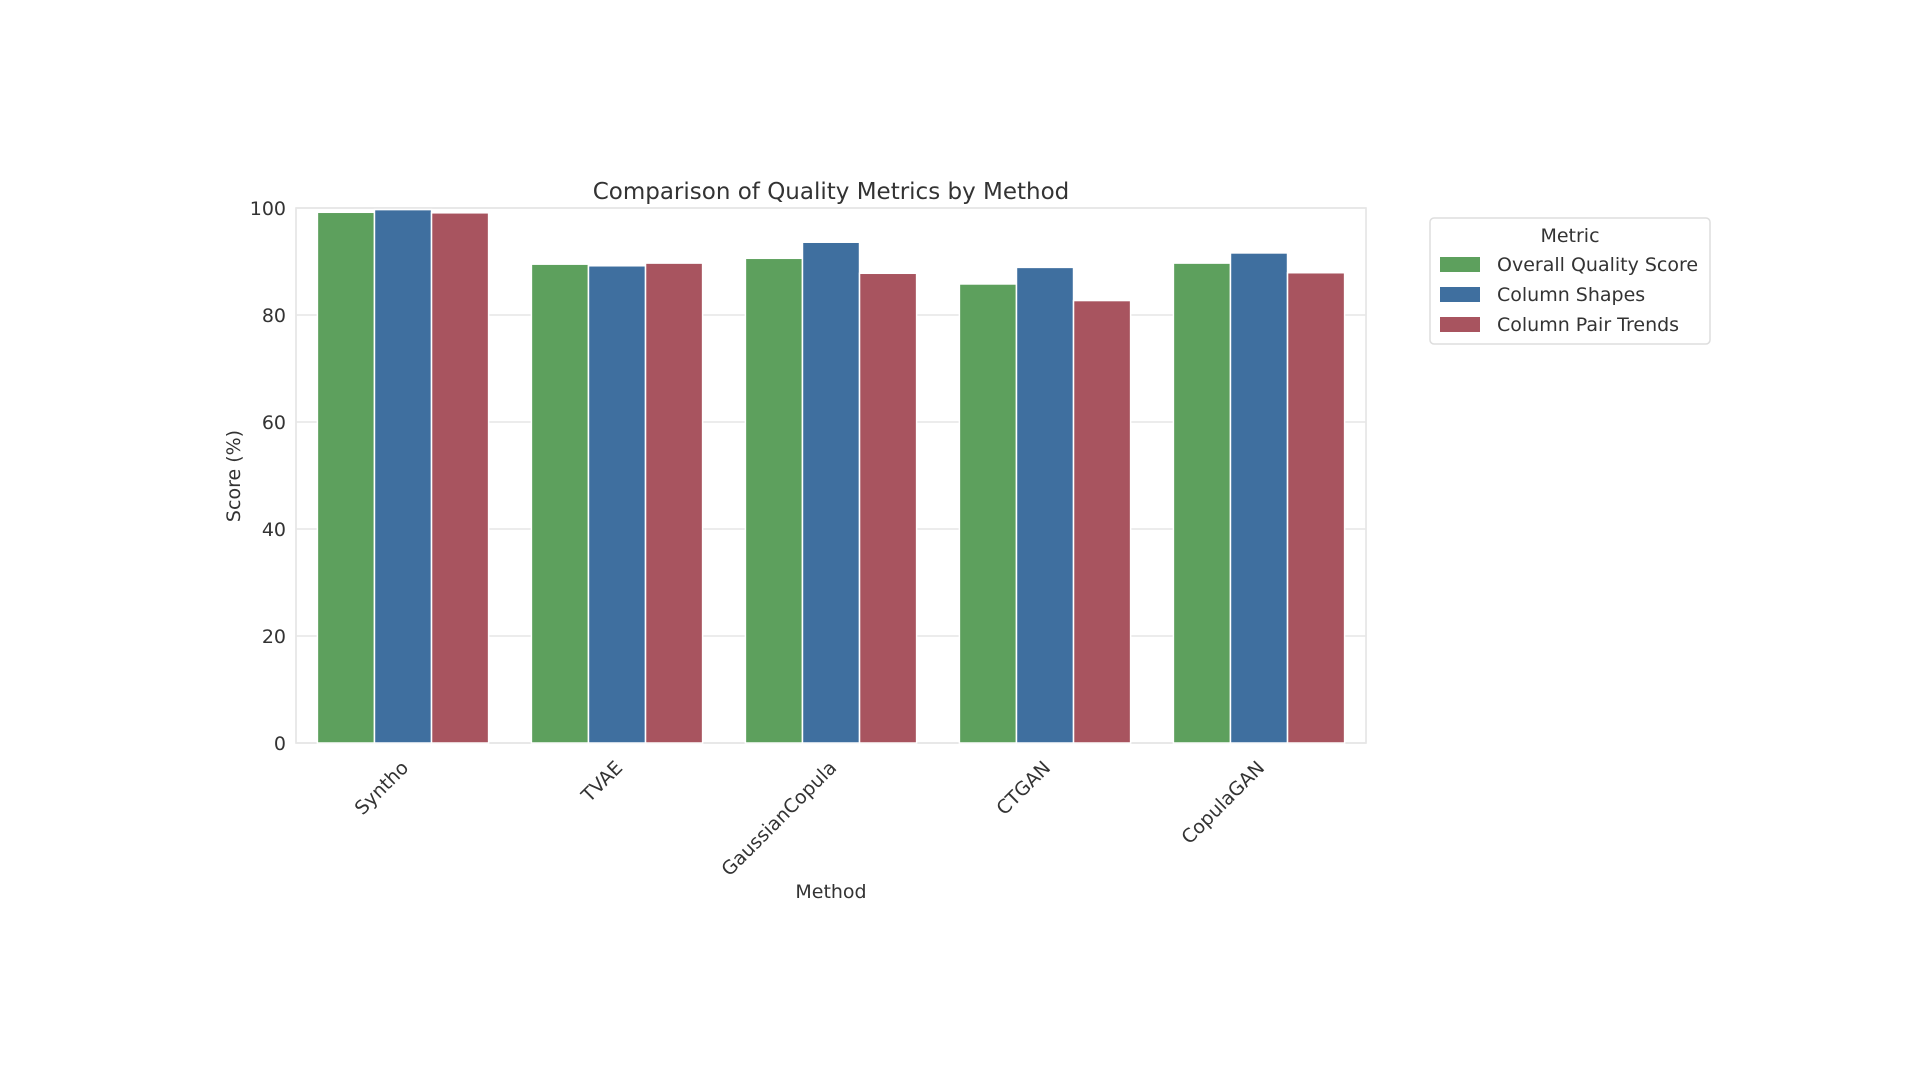 Image resolution: width=1920 pixels, height=1085 pixels. Describe the element at coordinates (888, 508) in the screenshot. I see `bar-gaussiancopula-column-pair-trends` at that location.